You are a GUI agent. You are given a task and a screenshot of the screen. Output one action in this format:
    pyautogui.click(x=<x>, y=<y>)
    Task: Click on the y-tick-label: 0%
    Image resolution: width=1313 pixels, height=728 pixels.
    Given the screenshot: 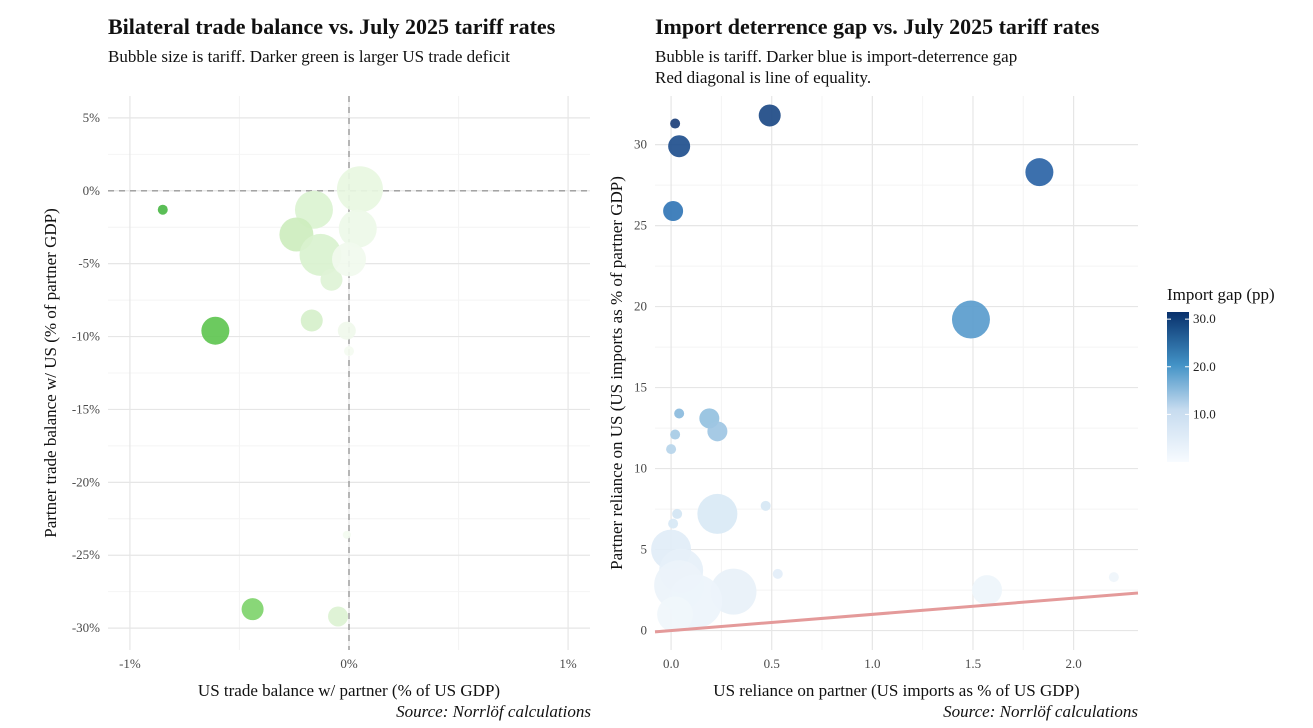 What is the action you would take?
    pyautogui.click(x=92, y=190)
    